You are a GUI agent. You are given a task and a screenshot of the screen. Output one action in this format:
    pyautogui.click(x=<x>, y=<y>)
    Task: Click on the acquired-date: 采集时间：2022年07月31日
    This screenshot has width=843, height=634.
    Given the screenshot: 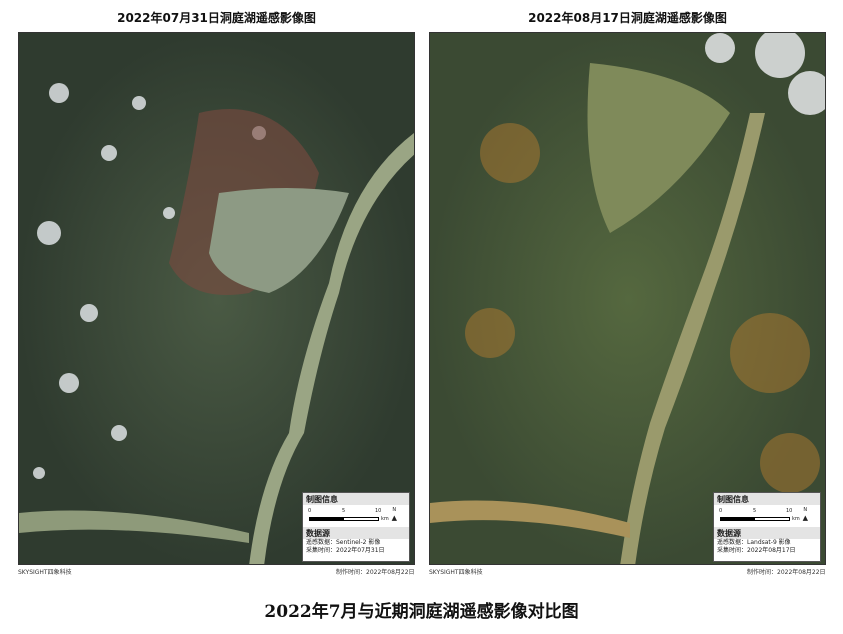 What is the action you would take?
    pyautogui.click(x=345, y=550)
    